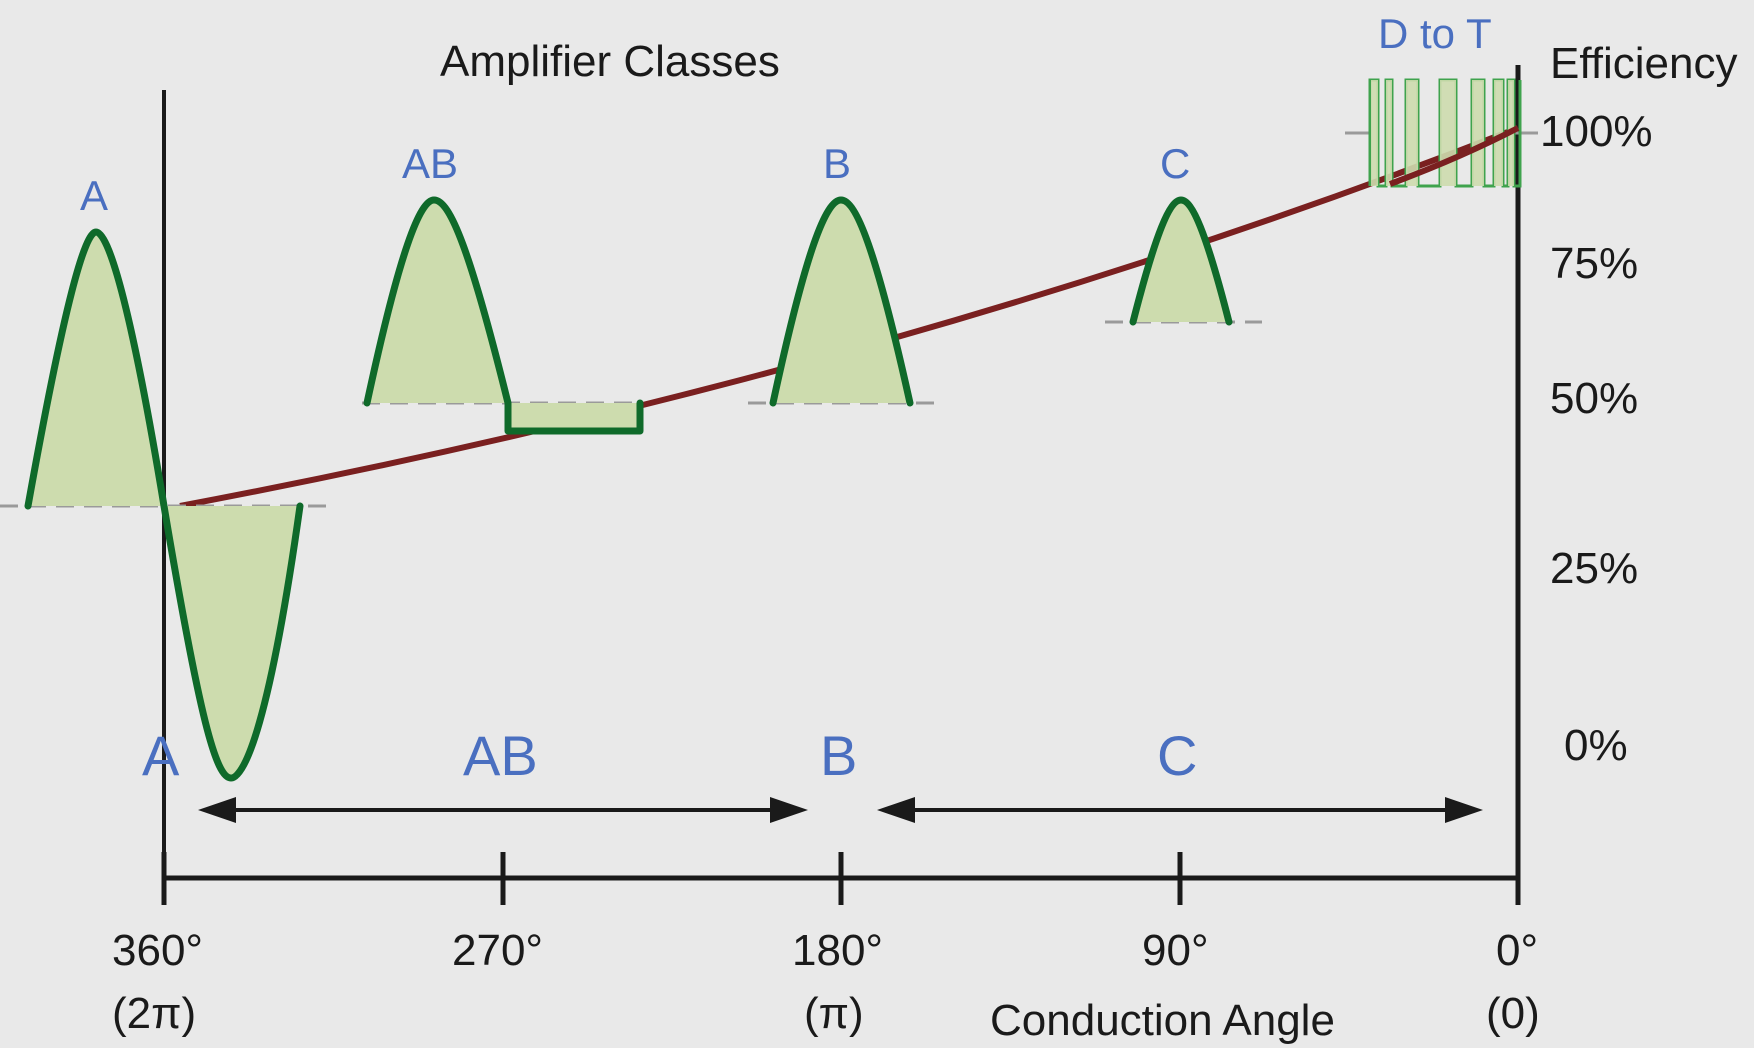 The image size is (1754, 1048). I want to click on conduction-angle-title: Conduction Angle, so click(1162, 1020).